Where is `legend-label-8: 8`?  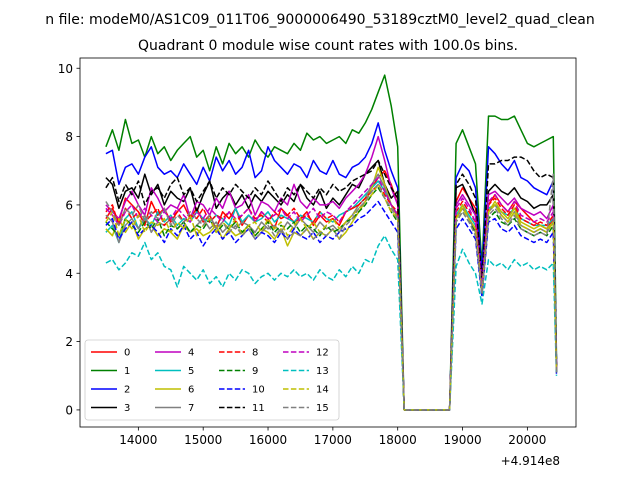 legend-label-8: 8 is located at coordinates (255, 353).